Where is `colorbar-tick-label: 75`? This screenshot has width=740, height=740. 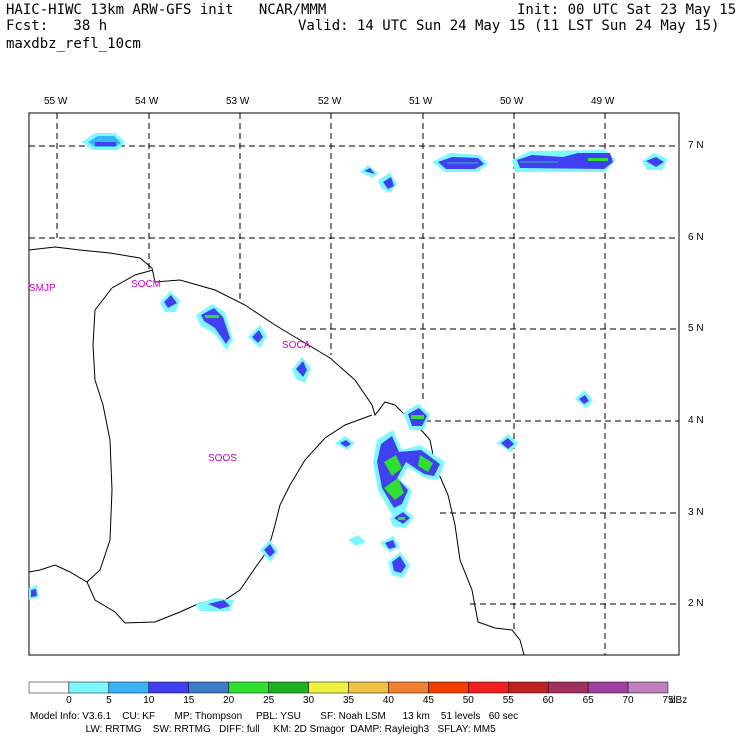 colorbar-tick-label: 75 is located at coordinates (668, 700).